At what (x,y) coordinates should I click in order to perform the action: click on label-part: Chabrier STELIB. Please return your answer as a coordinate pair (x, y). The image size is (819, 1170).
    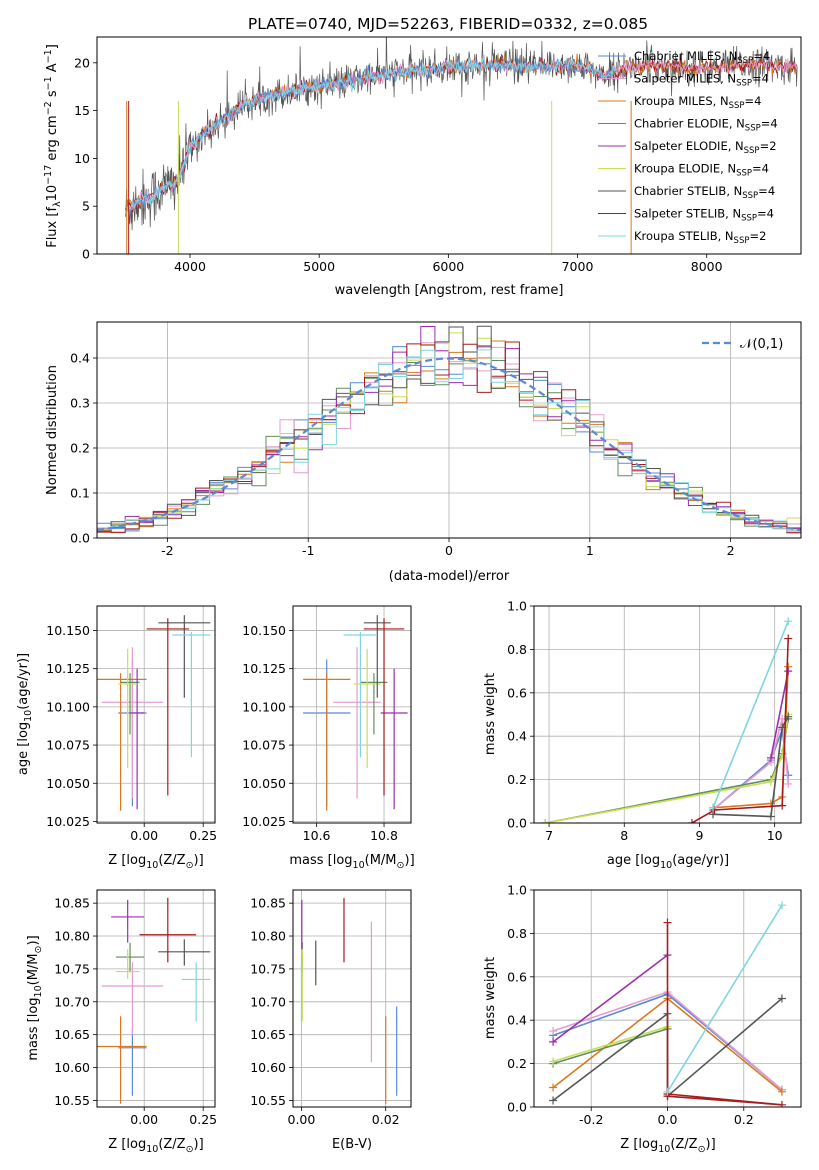
    Looking at the image, I should click on (680, 191).